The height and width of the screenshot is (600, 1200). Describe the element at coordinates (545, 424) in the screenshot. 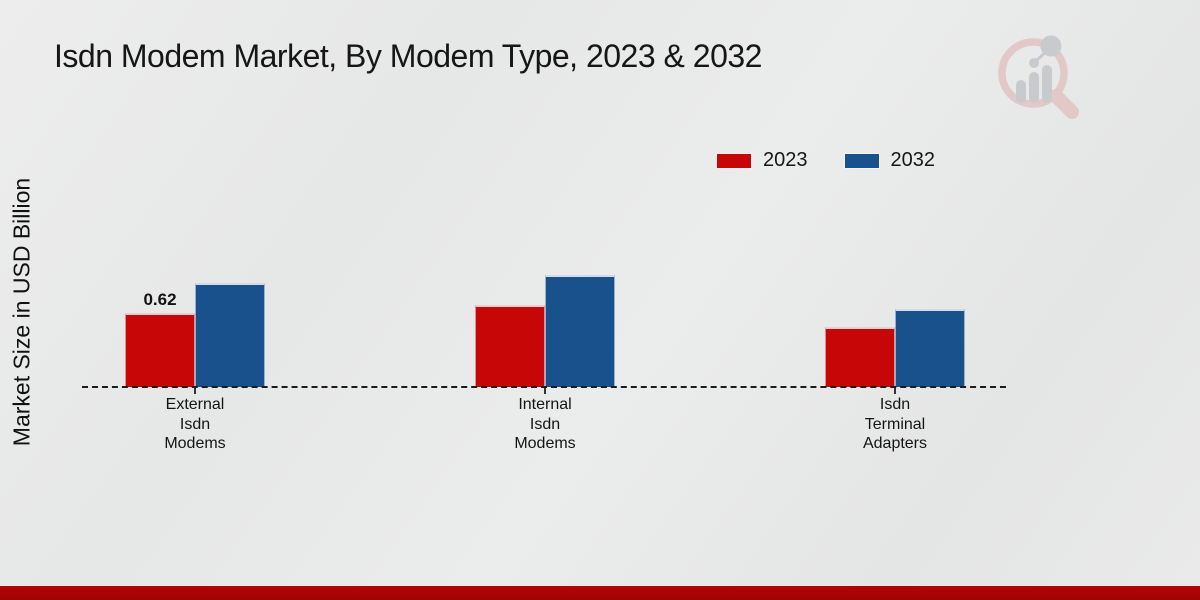

I see `category-label-1: Internal Isdn Modems` at that location.